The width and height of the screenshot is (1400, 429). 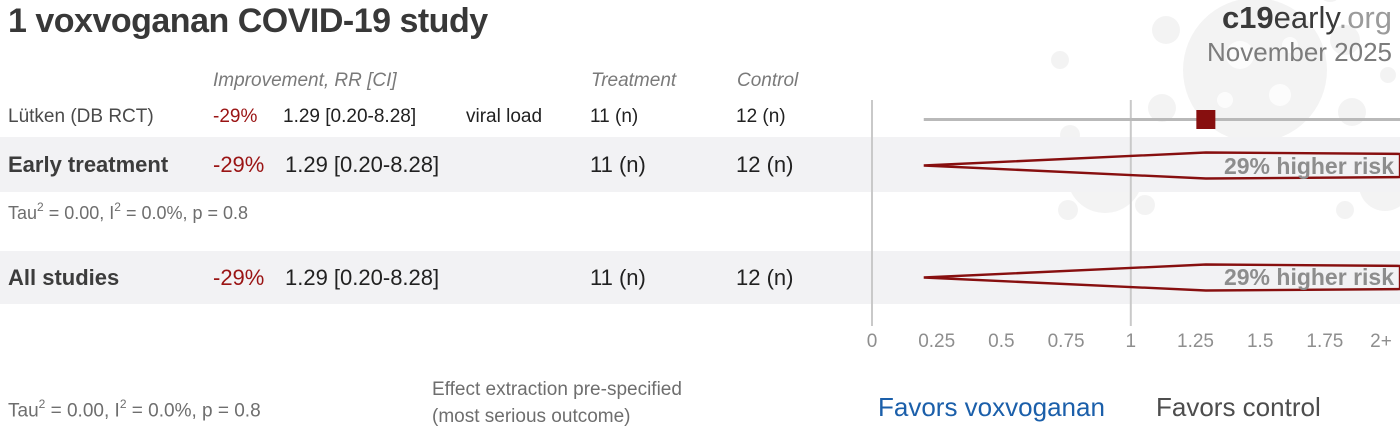 I want to click on all-studies-rr-ci: 1.29 [0.20-8.28], so click(x=362, y=277).